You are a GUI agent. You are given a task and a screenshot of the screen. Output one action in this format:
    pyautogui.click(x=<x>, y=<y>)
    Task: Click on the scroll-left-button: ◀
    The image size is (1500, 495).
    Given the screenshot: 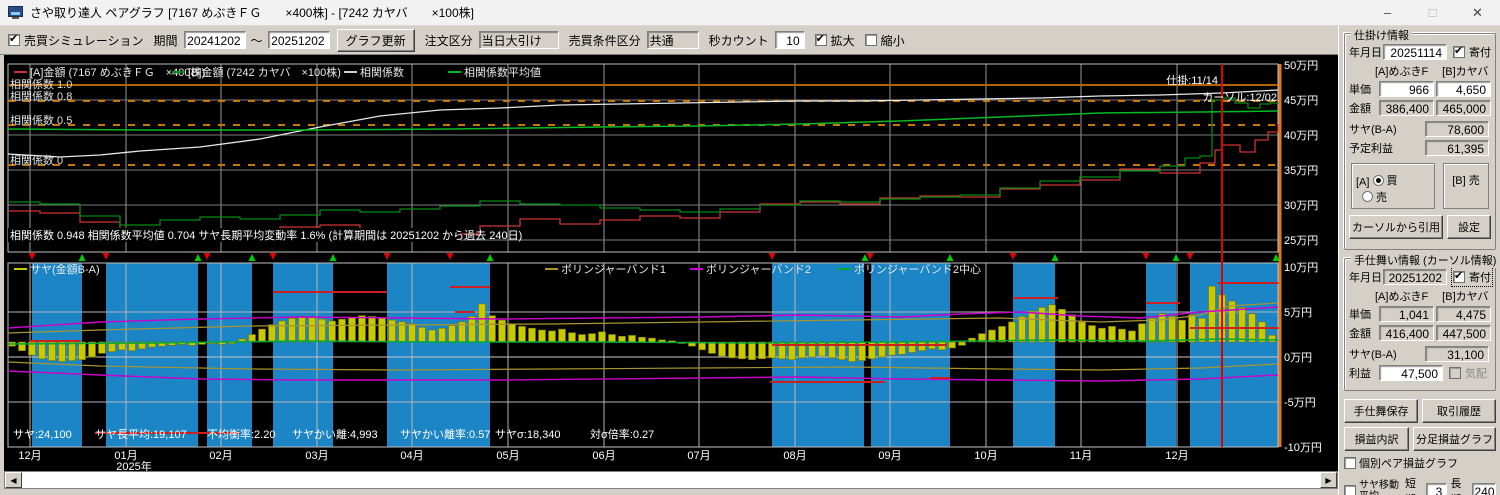 What is the action you would take?
    pyautogui.click(x=13, y=480)
    